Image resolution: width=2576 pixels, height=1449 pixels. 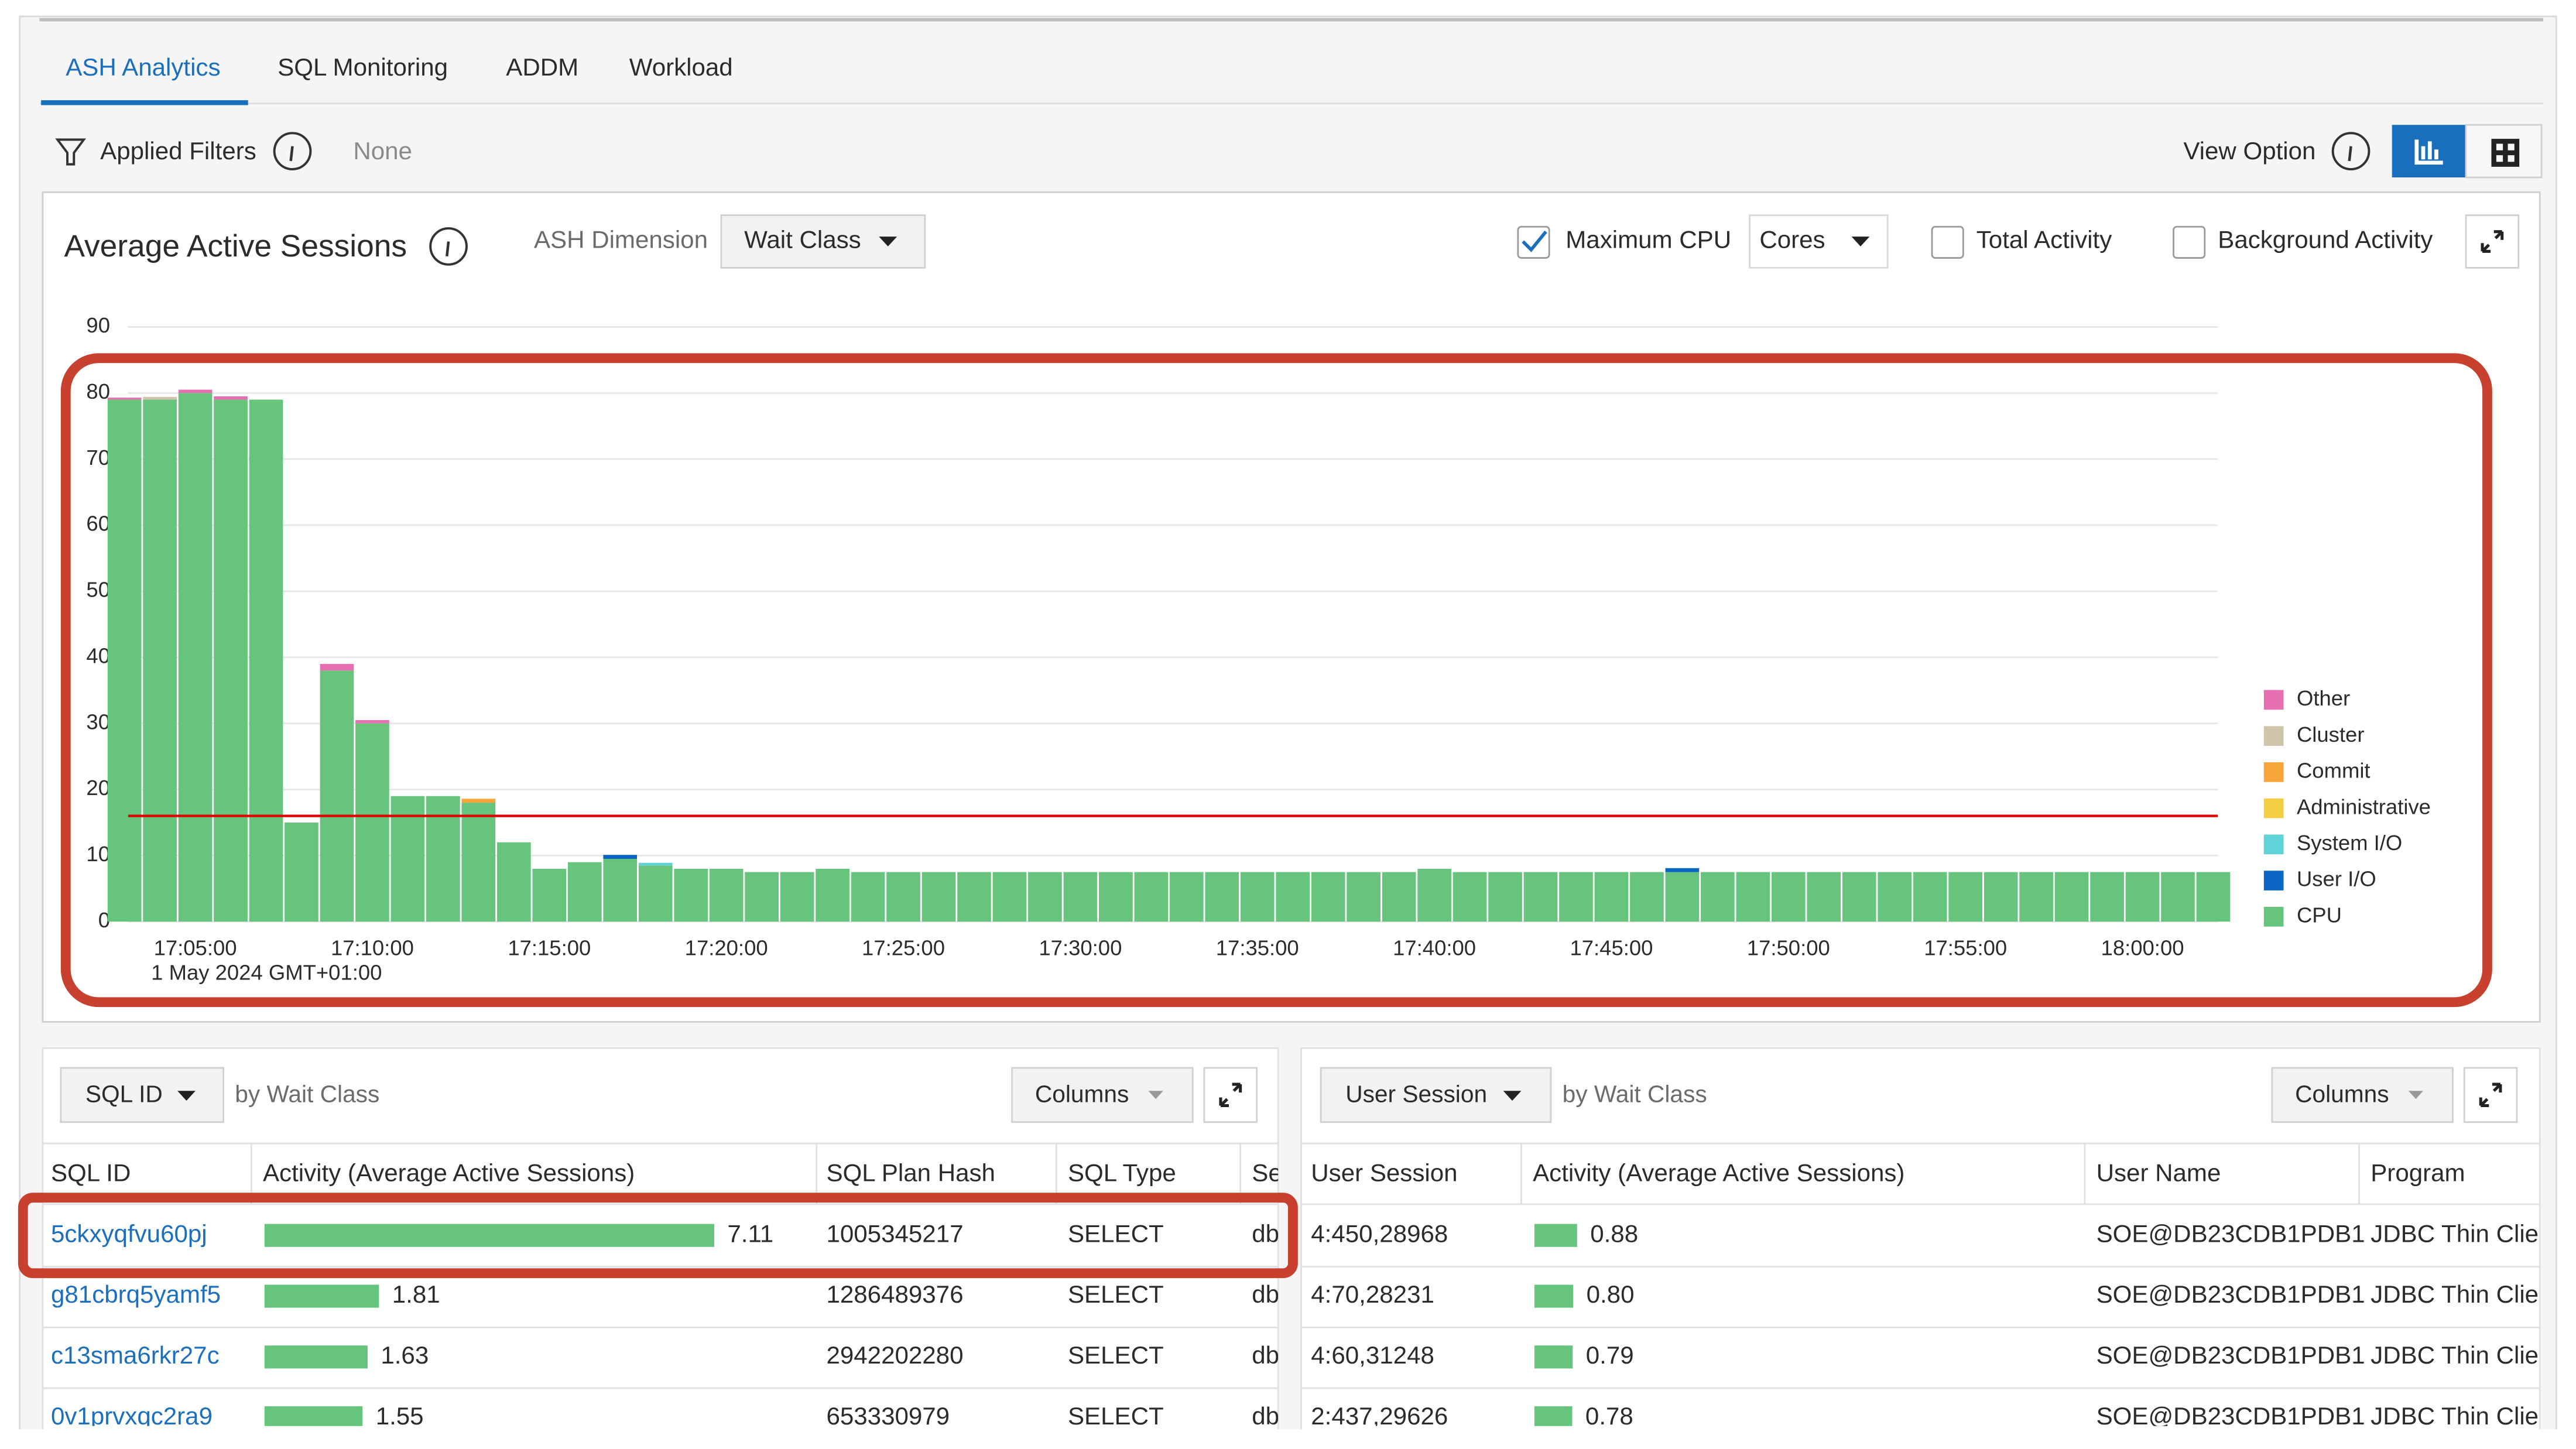 I want to click on plan-hash: 1005345217, so click(x=894, y=1233).